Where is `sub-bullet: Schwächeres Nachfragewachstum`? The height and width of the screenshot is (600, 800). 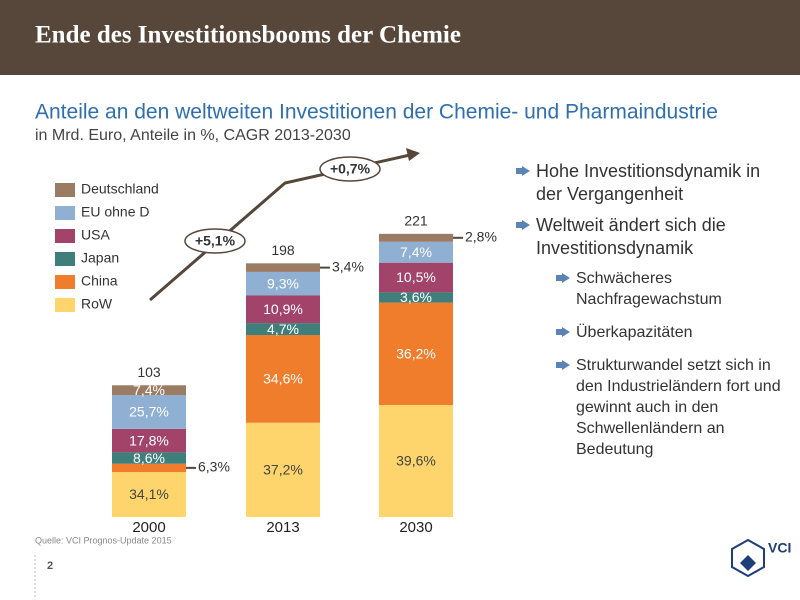 sub-bullet: Schwächeres Nachfragewachstum is located at coordinates (647, 289).